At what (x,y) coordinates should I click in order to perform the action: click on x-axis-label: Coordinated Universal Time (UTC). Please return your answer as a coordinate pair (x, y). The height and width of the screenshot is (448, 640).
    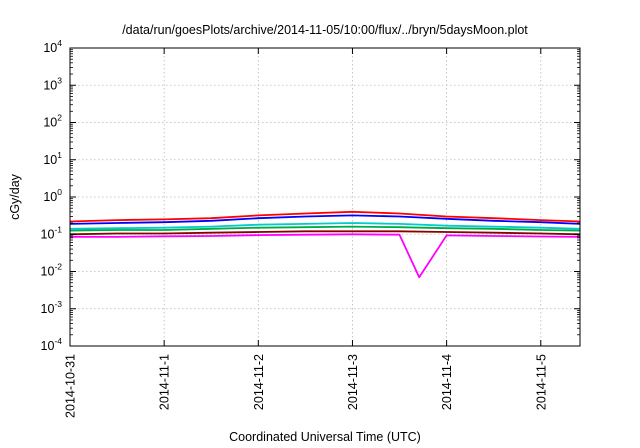
    Looking at the image, I should click on (325, 437).